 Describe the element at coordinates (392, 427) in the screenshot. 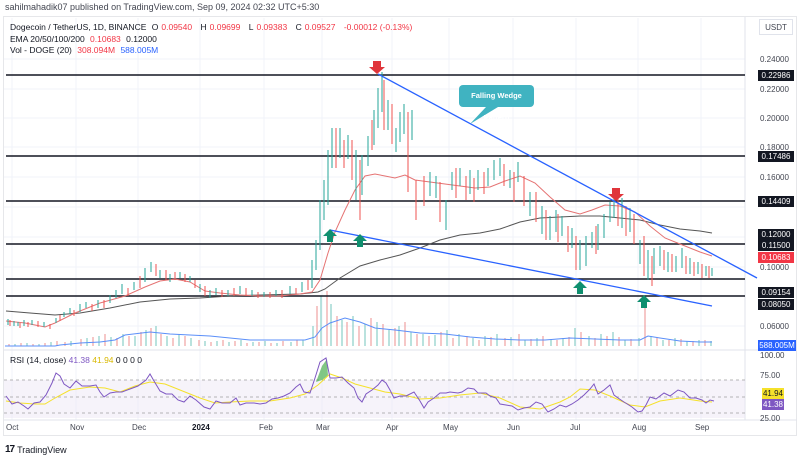

I see `time-tick: Apr` at that location.